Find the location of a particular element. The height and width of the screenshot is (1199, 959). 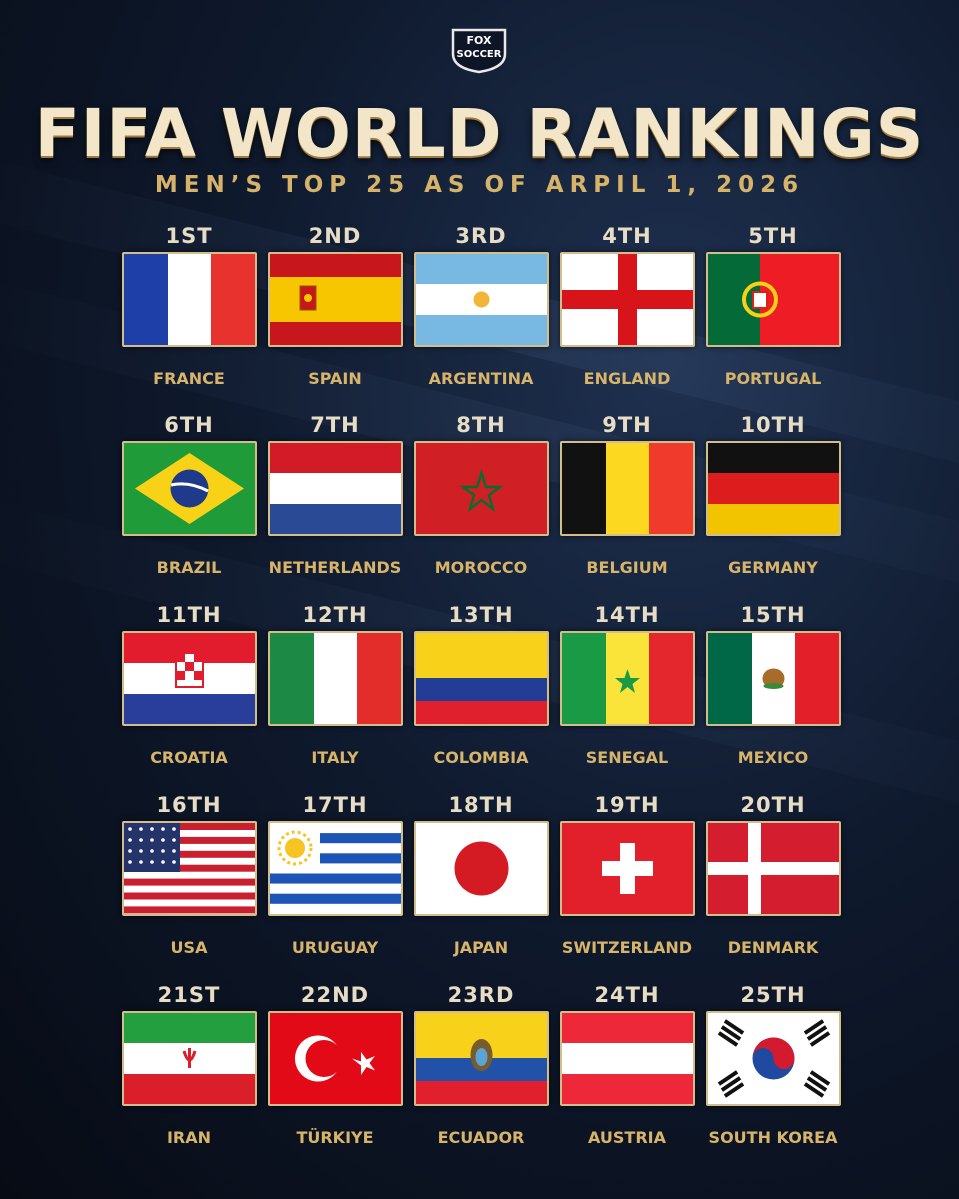

ranking-card: 23RD ECUADOR is located at coordinates (481, 1065).